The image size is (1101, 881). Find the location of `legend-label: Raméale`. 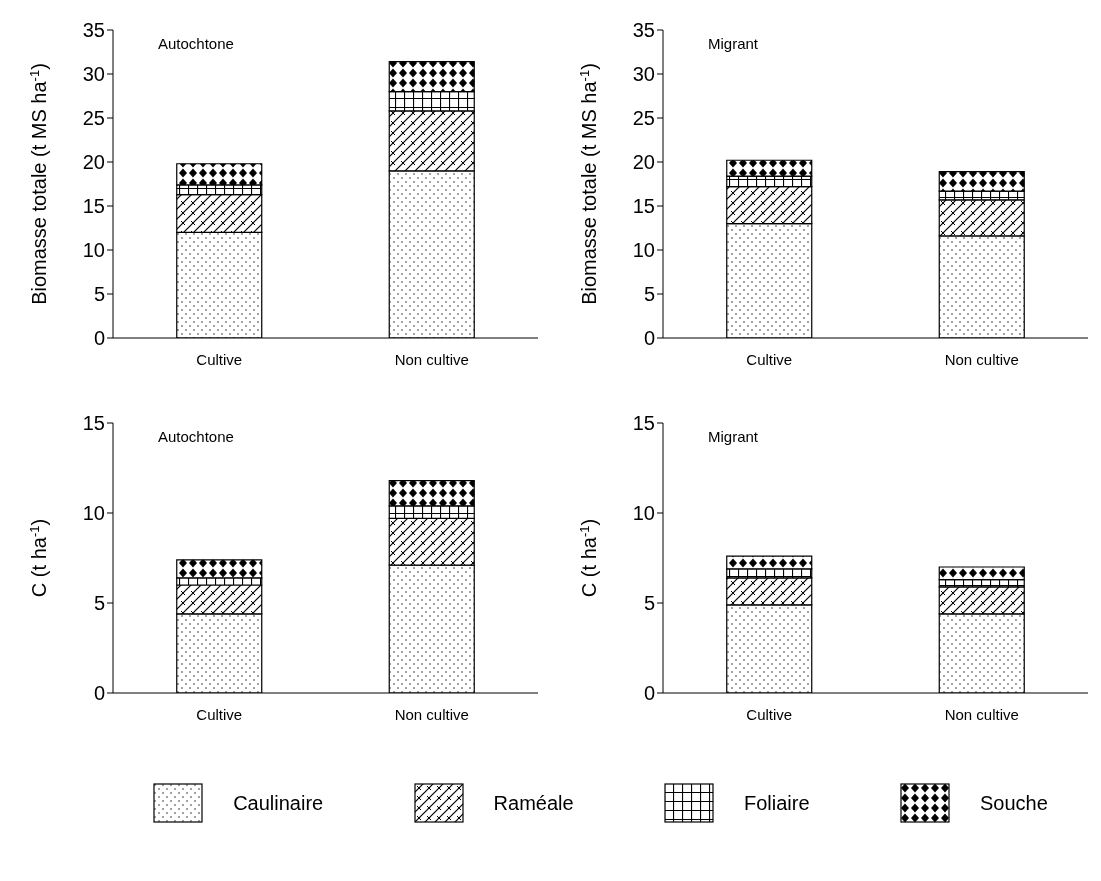

legend-label: Raméale is located at coordinates (533, 803).